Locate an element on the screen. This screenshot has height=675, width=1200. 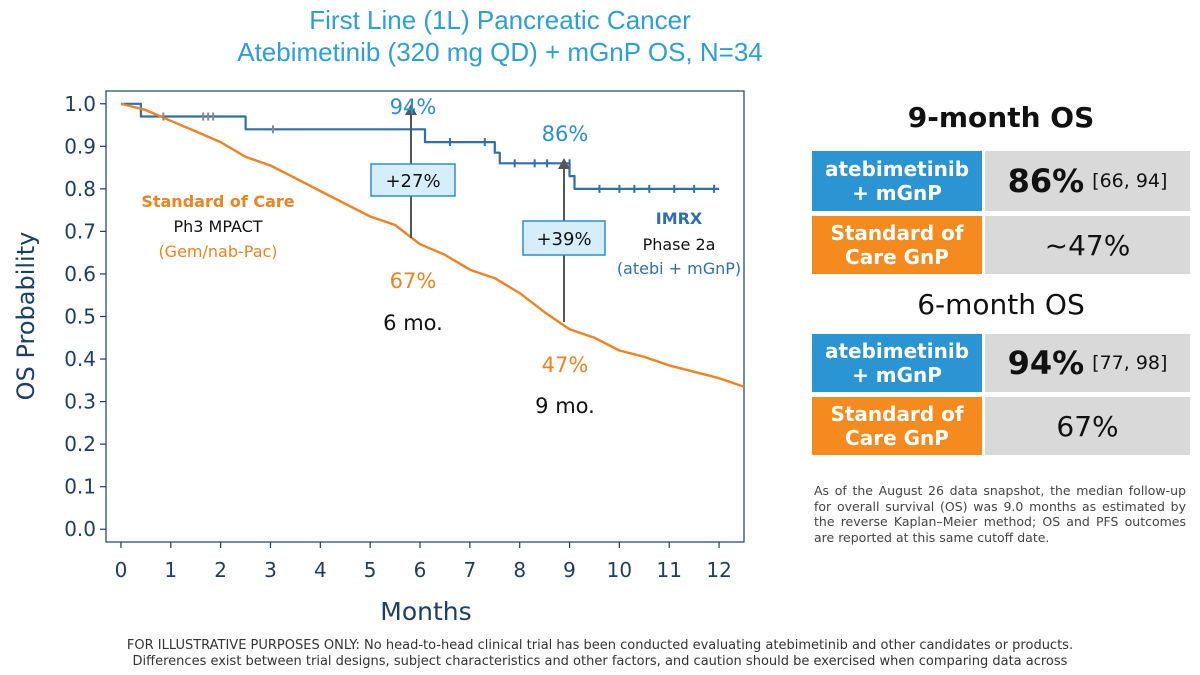
pct-67: 67% is located at coordinates (413, 281).